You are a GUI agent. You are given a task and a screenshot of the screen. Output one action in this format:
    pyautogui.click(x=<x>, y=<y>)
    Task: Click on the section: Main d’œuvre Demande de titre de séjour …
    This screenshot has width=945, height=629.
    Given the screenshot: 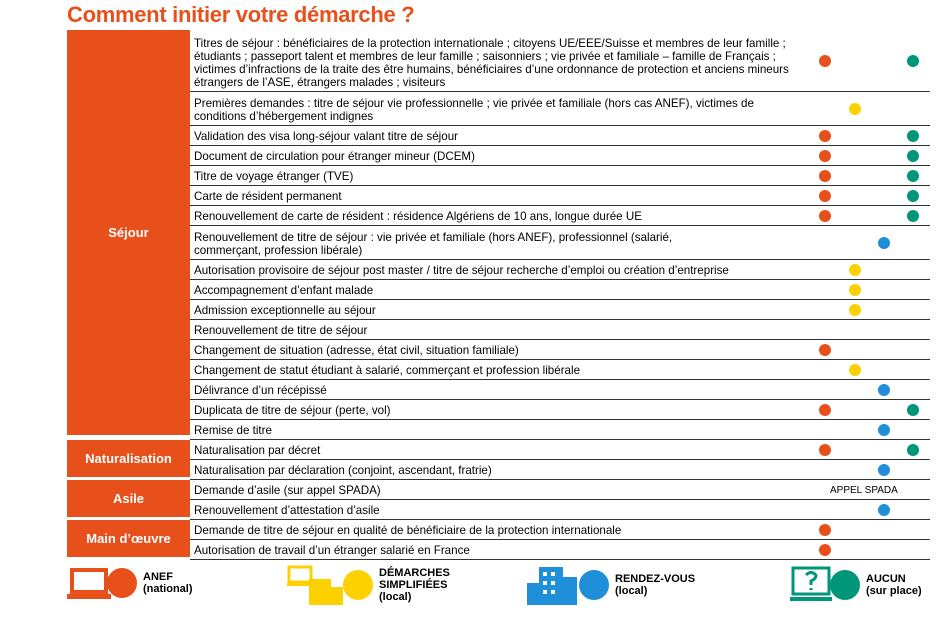 What is the action you would take?
    pyautogui.click(x=498, y=540)
    